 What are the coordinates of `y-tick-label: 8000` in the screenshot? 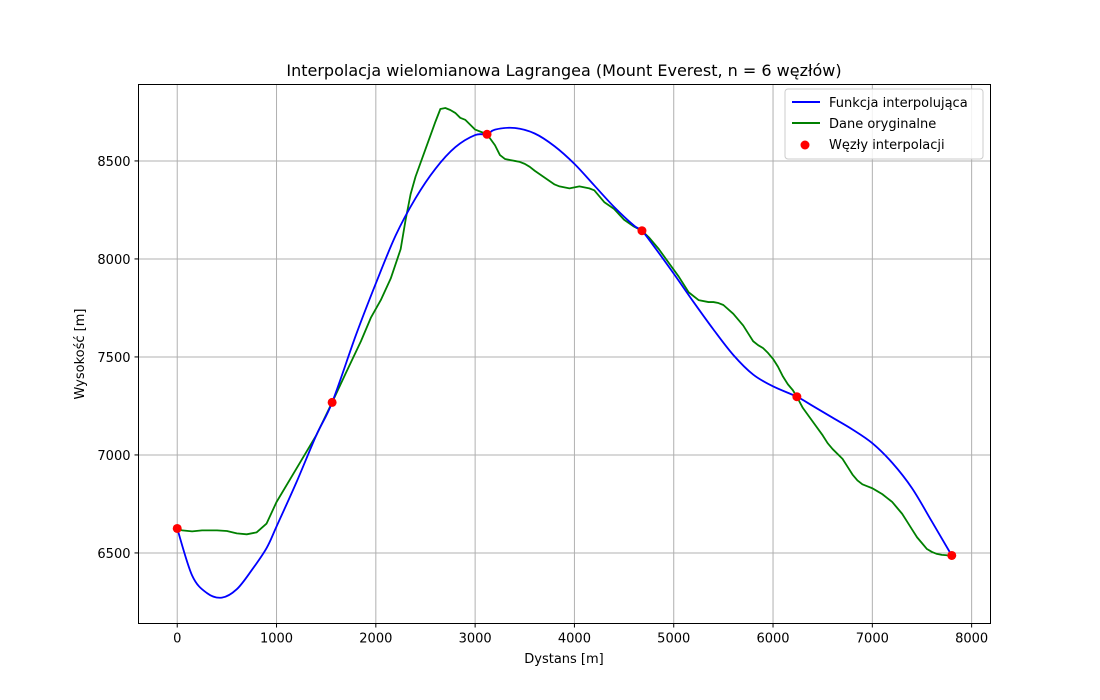 It's located at (113, 260).